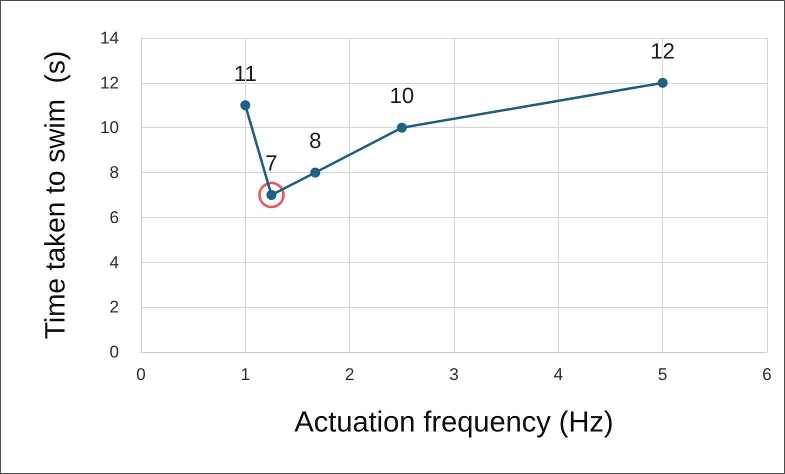  I want to click on x-tick-label: 3, so click(454, 374).